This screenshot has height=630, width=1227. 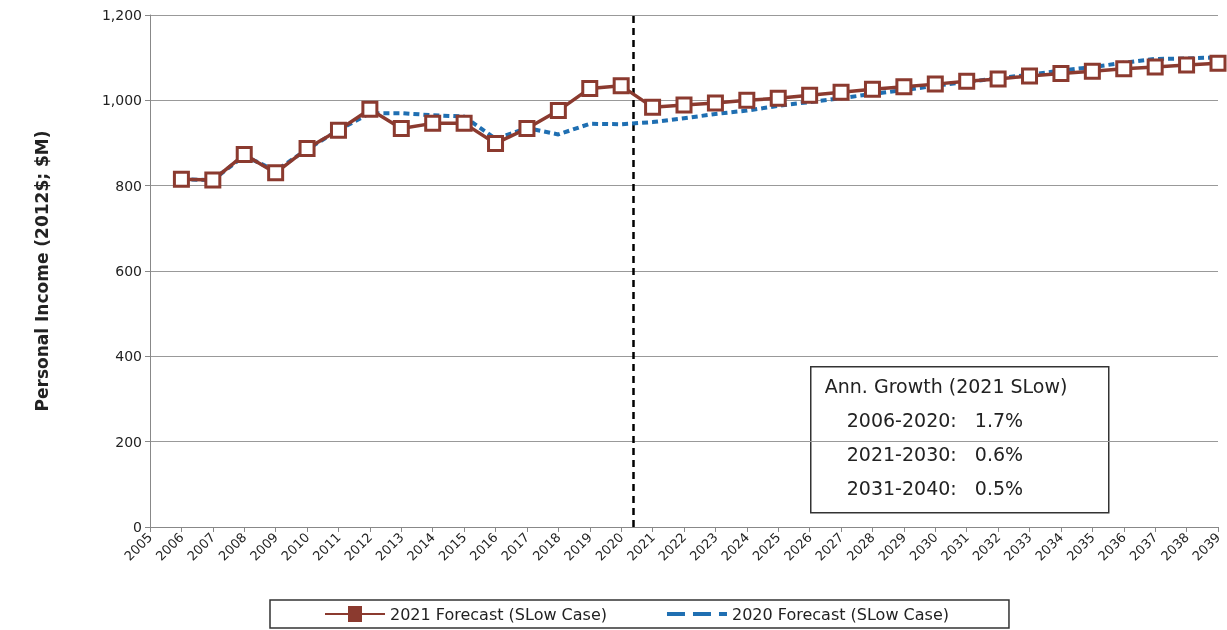 What do you see at coordinates (128, 271) in the screenshot?
I see `y-tick-label: 600` at bounding box center [128, 271].